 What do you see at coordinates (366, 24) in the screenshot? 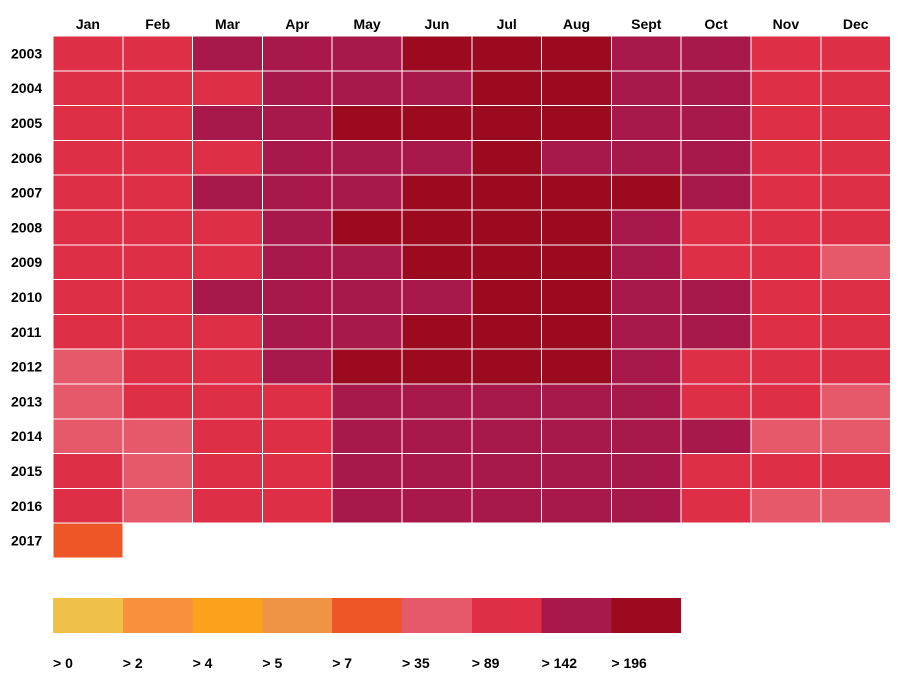
I see `column-label: May` at bounding box center [366, 24].